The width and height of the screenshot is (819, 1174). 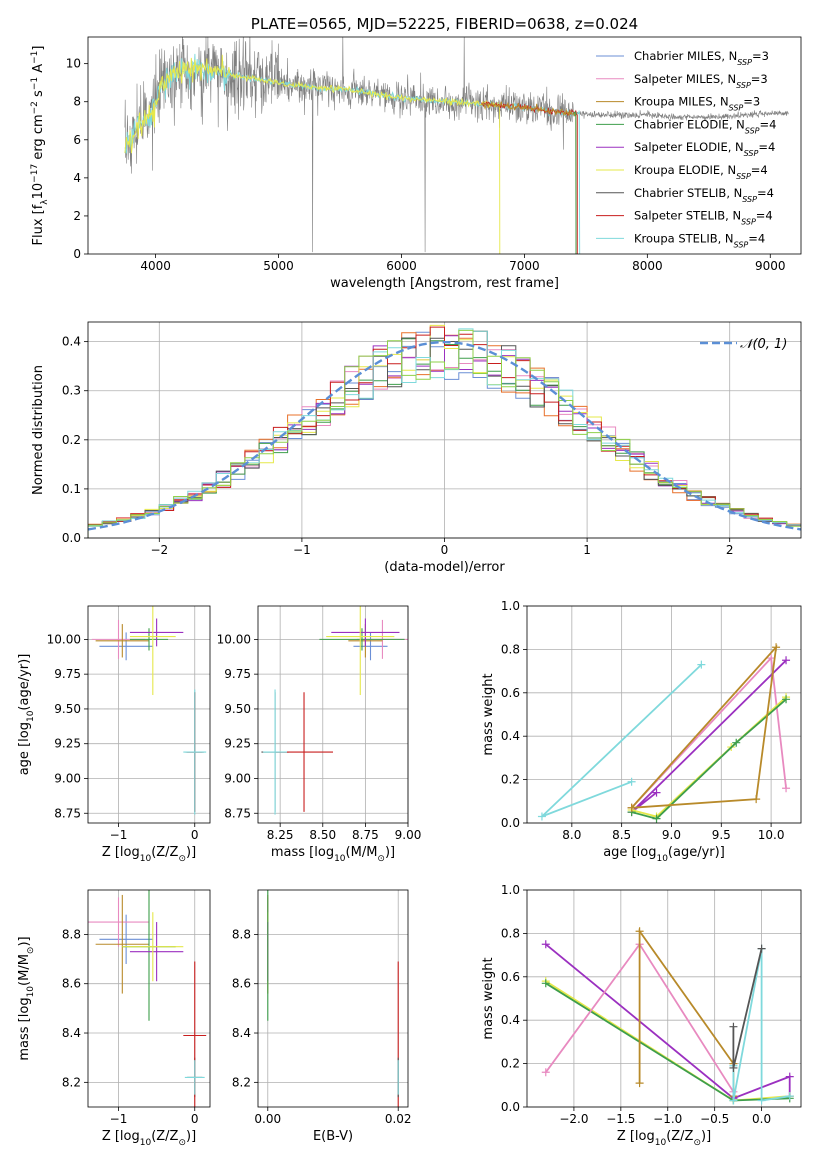 I want to click on label-part: (age/yr)], so click(x=696, y=852).